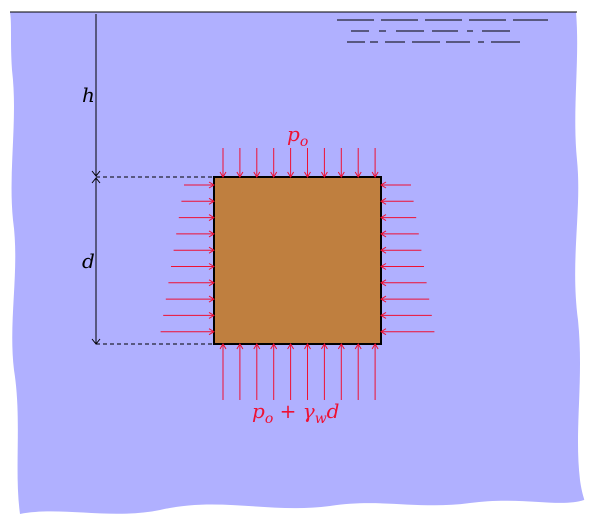 Image resolution: width=596 pixels, height=532 pixels. I want to click on bottom-gamma-subscript: w, so click(321, 419).